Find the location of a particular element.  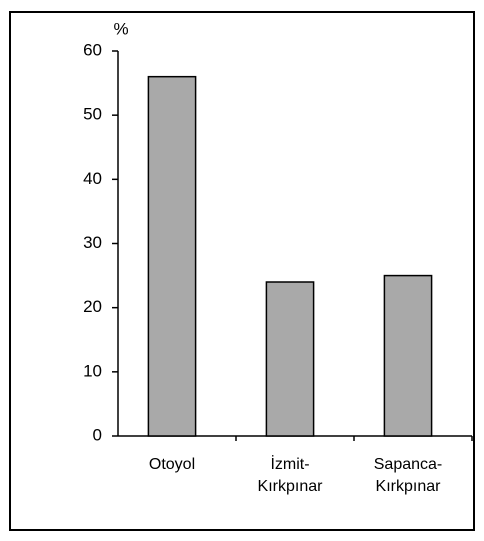

x-tick-label: Sapanca-Kırkpınar is located at coordinates (408, 475).